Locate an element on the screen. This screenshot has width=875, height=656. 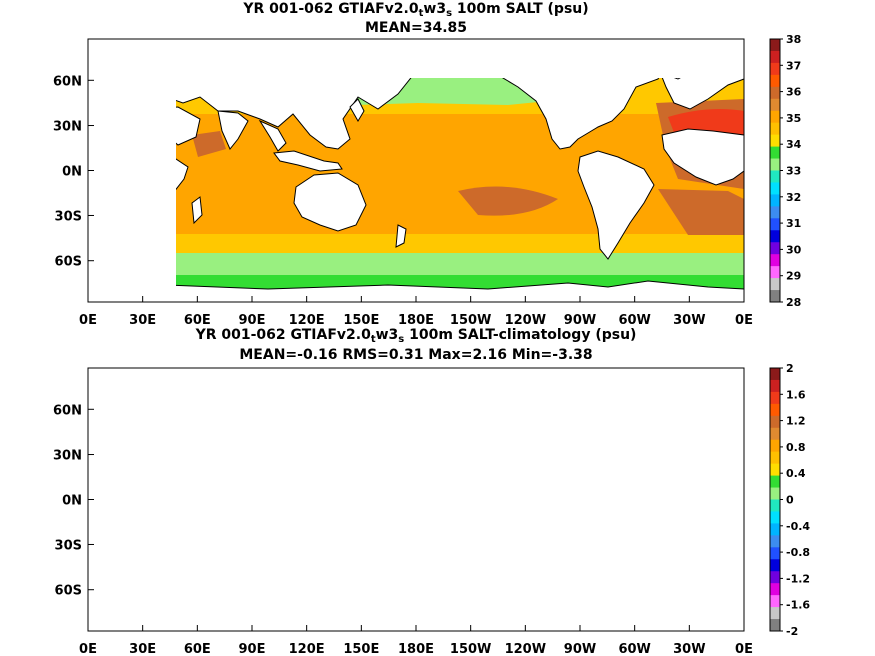
x-tick-label: 60E is located at coordinates (197, 320).